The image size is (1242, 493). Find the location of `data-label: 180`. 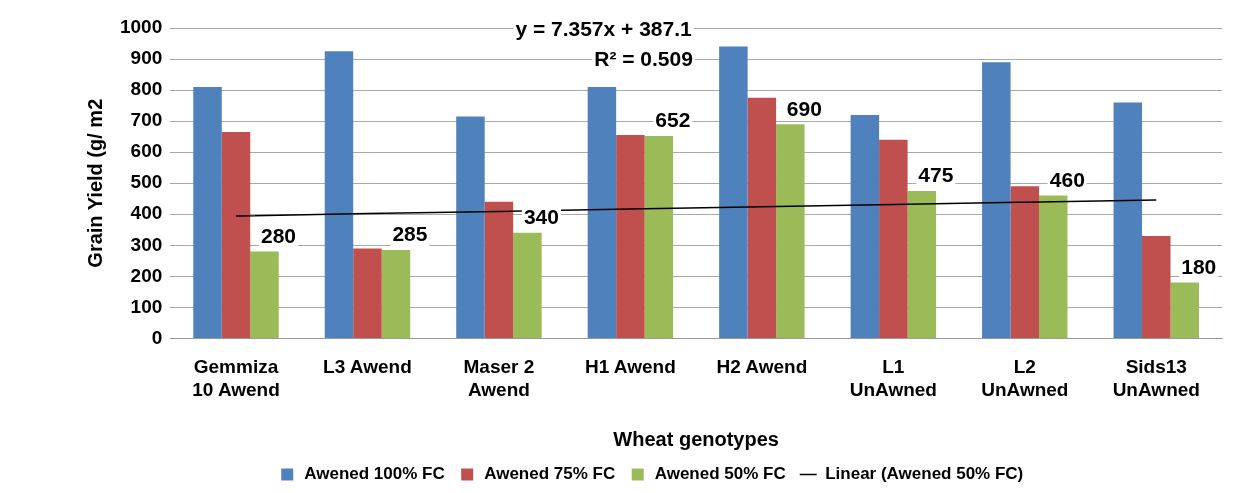

data-label: 180 is located at coordinates (1199, 266).